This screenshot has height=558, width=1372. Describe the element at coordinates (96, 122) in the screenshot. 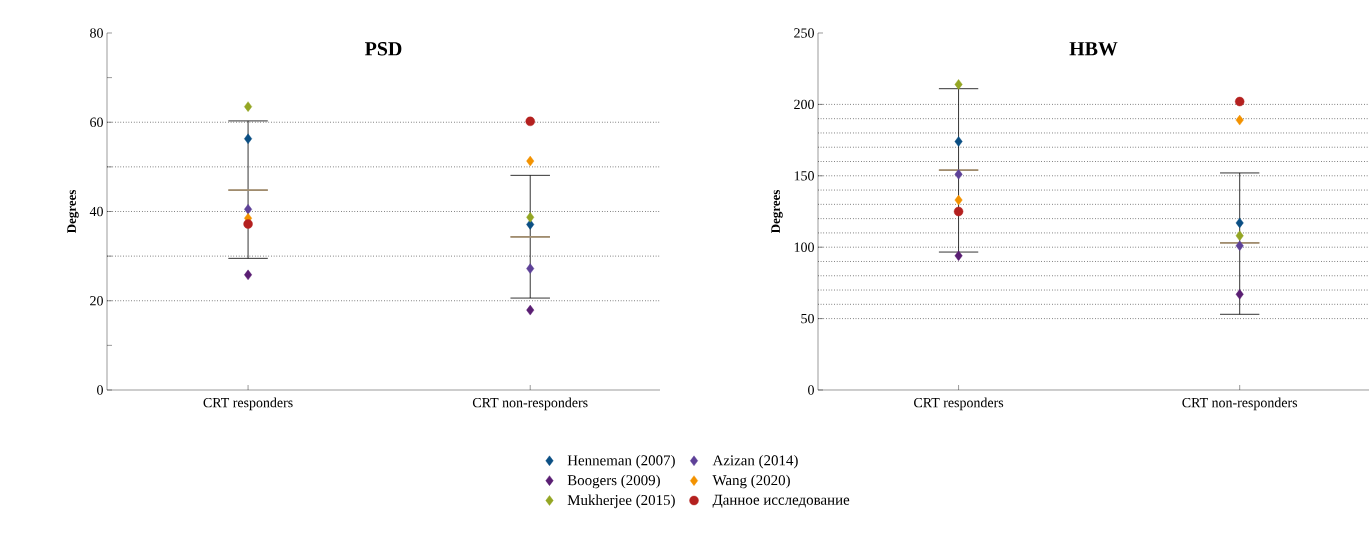

I see `y-tick-label: 60` at that location.